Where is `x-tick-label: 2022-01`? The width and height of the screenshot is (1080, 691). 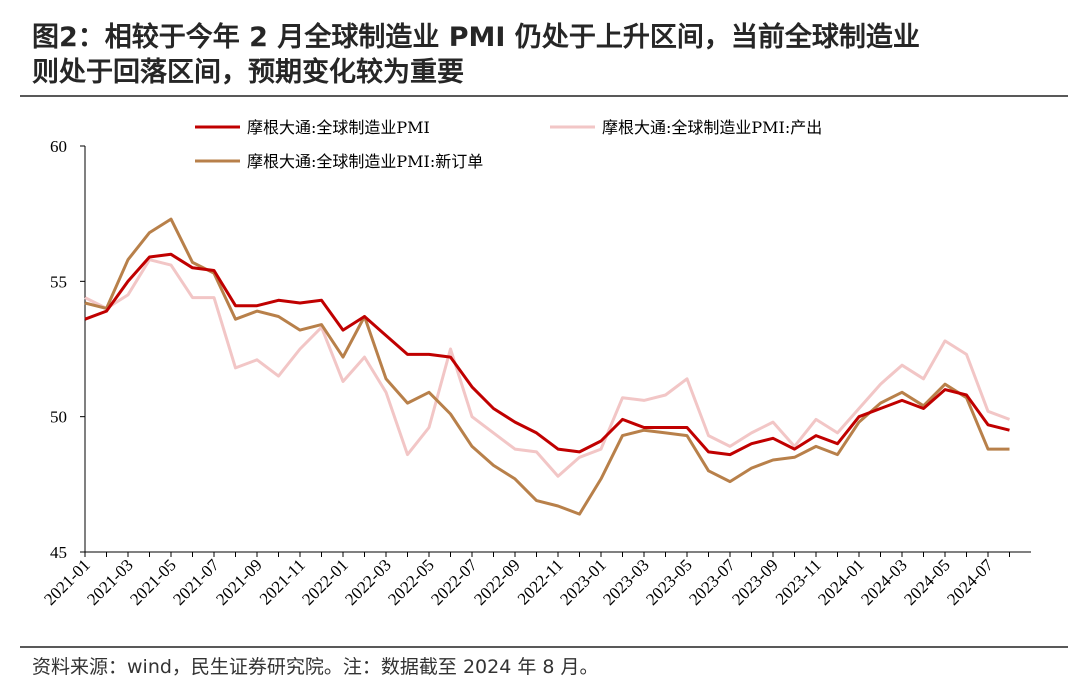 x-tick-label: 2022-01 is located at coordinates (325, 582).